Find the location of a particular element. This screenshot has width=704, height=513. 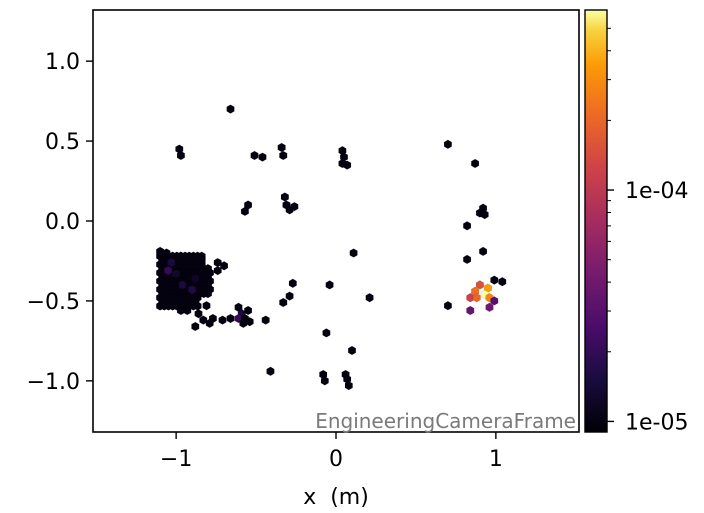

y-tick-label: −1.0 is located at coordinates (53, 382).